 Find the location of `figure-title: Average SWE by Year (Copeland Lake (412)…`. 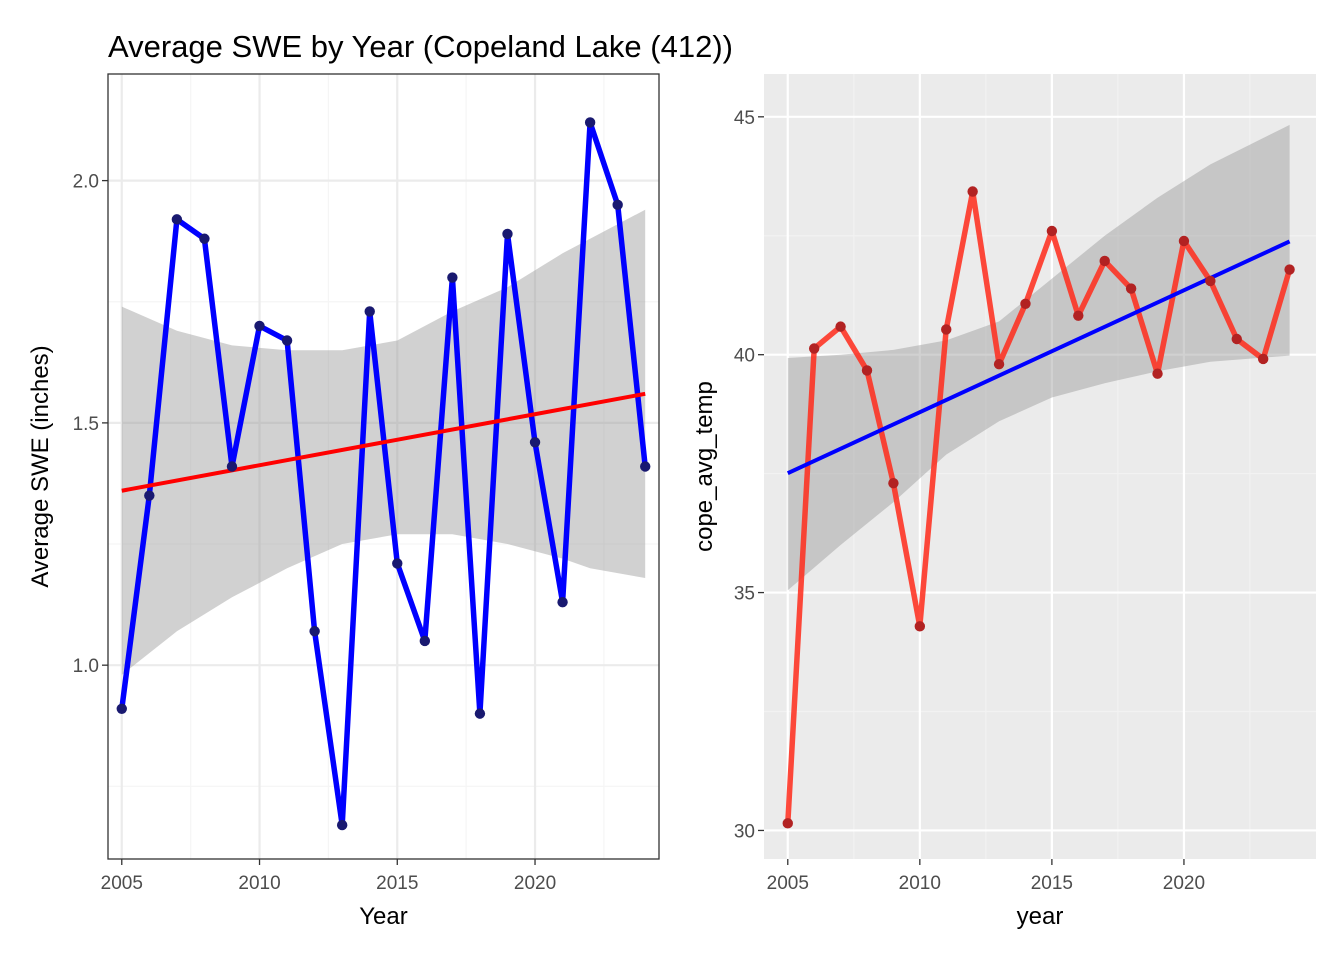

figure-title: Average SWE by Year (Copeland Lake (412)… is located at coordinates (420, 46).